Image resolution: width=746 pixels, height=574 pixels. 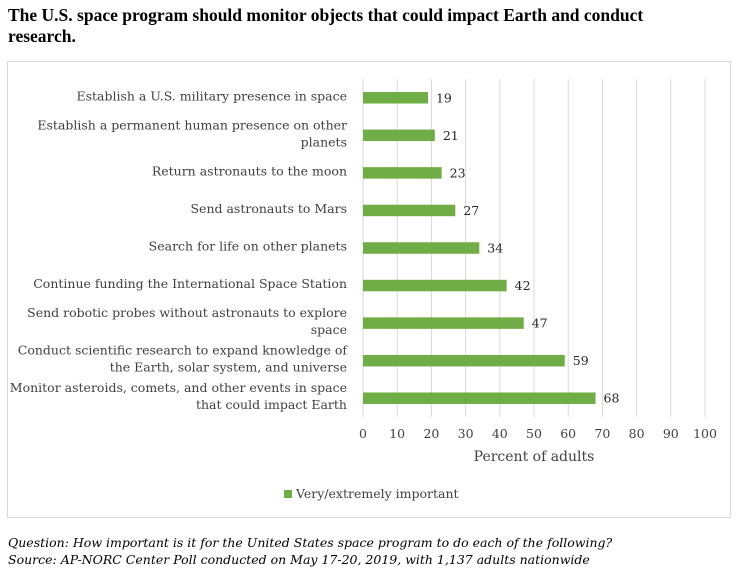 I want to click on x-tick-label-50: 50, so click(x=534, y=433).